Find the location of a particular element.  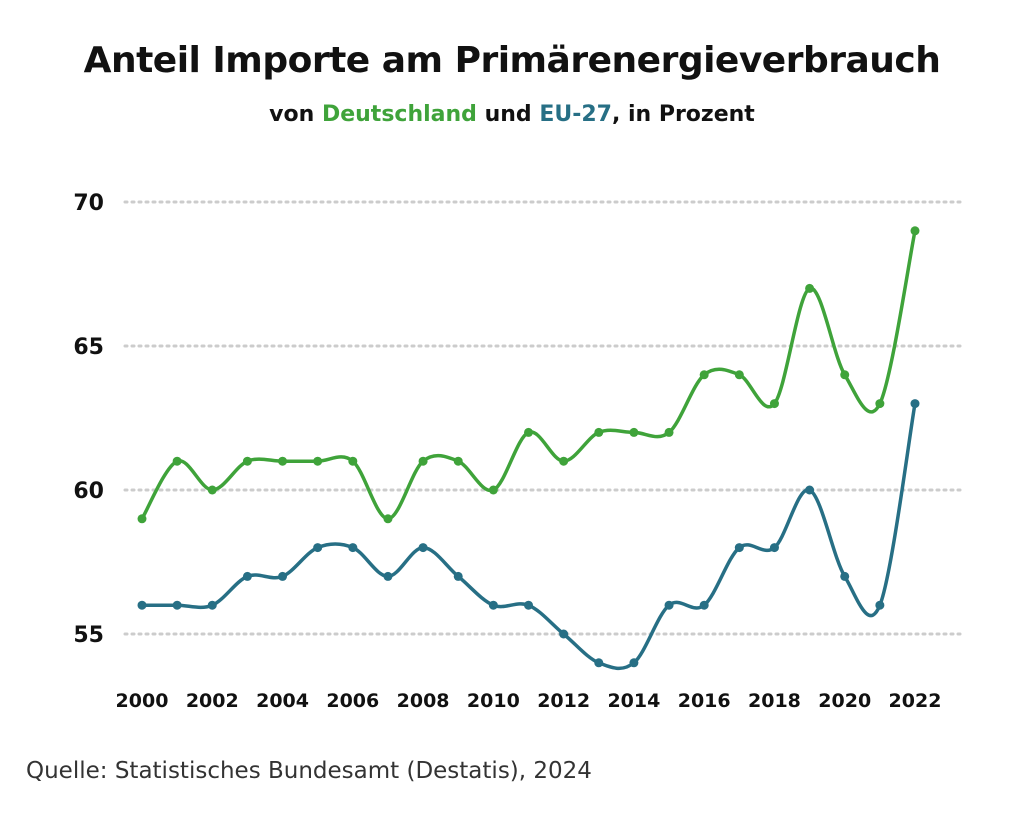

subtitle-suffix: , in Prozent is located at coordinates (683, 114).